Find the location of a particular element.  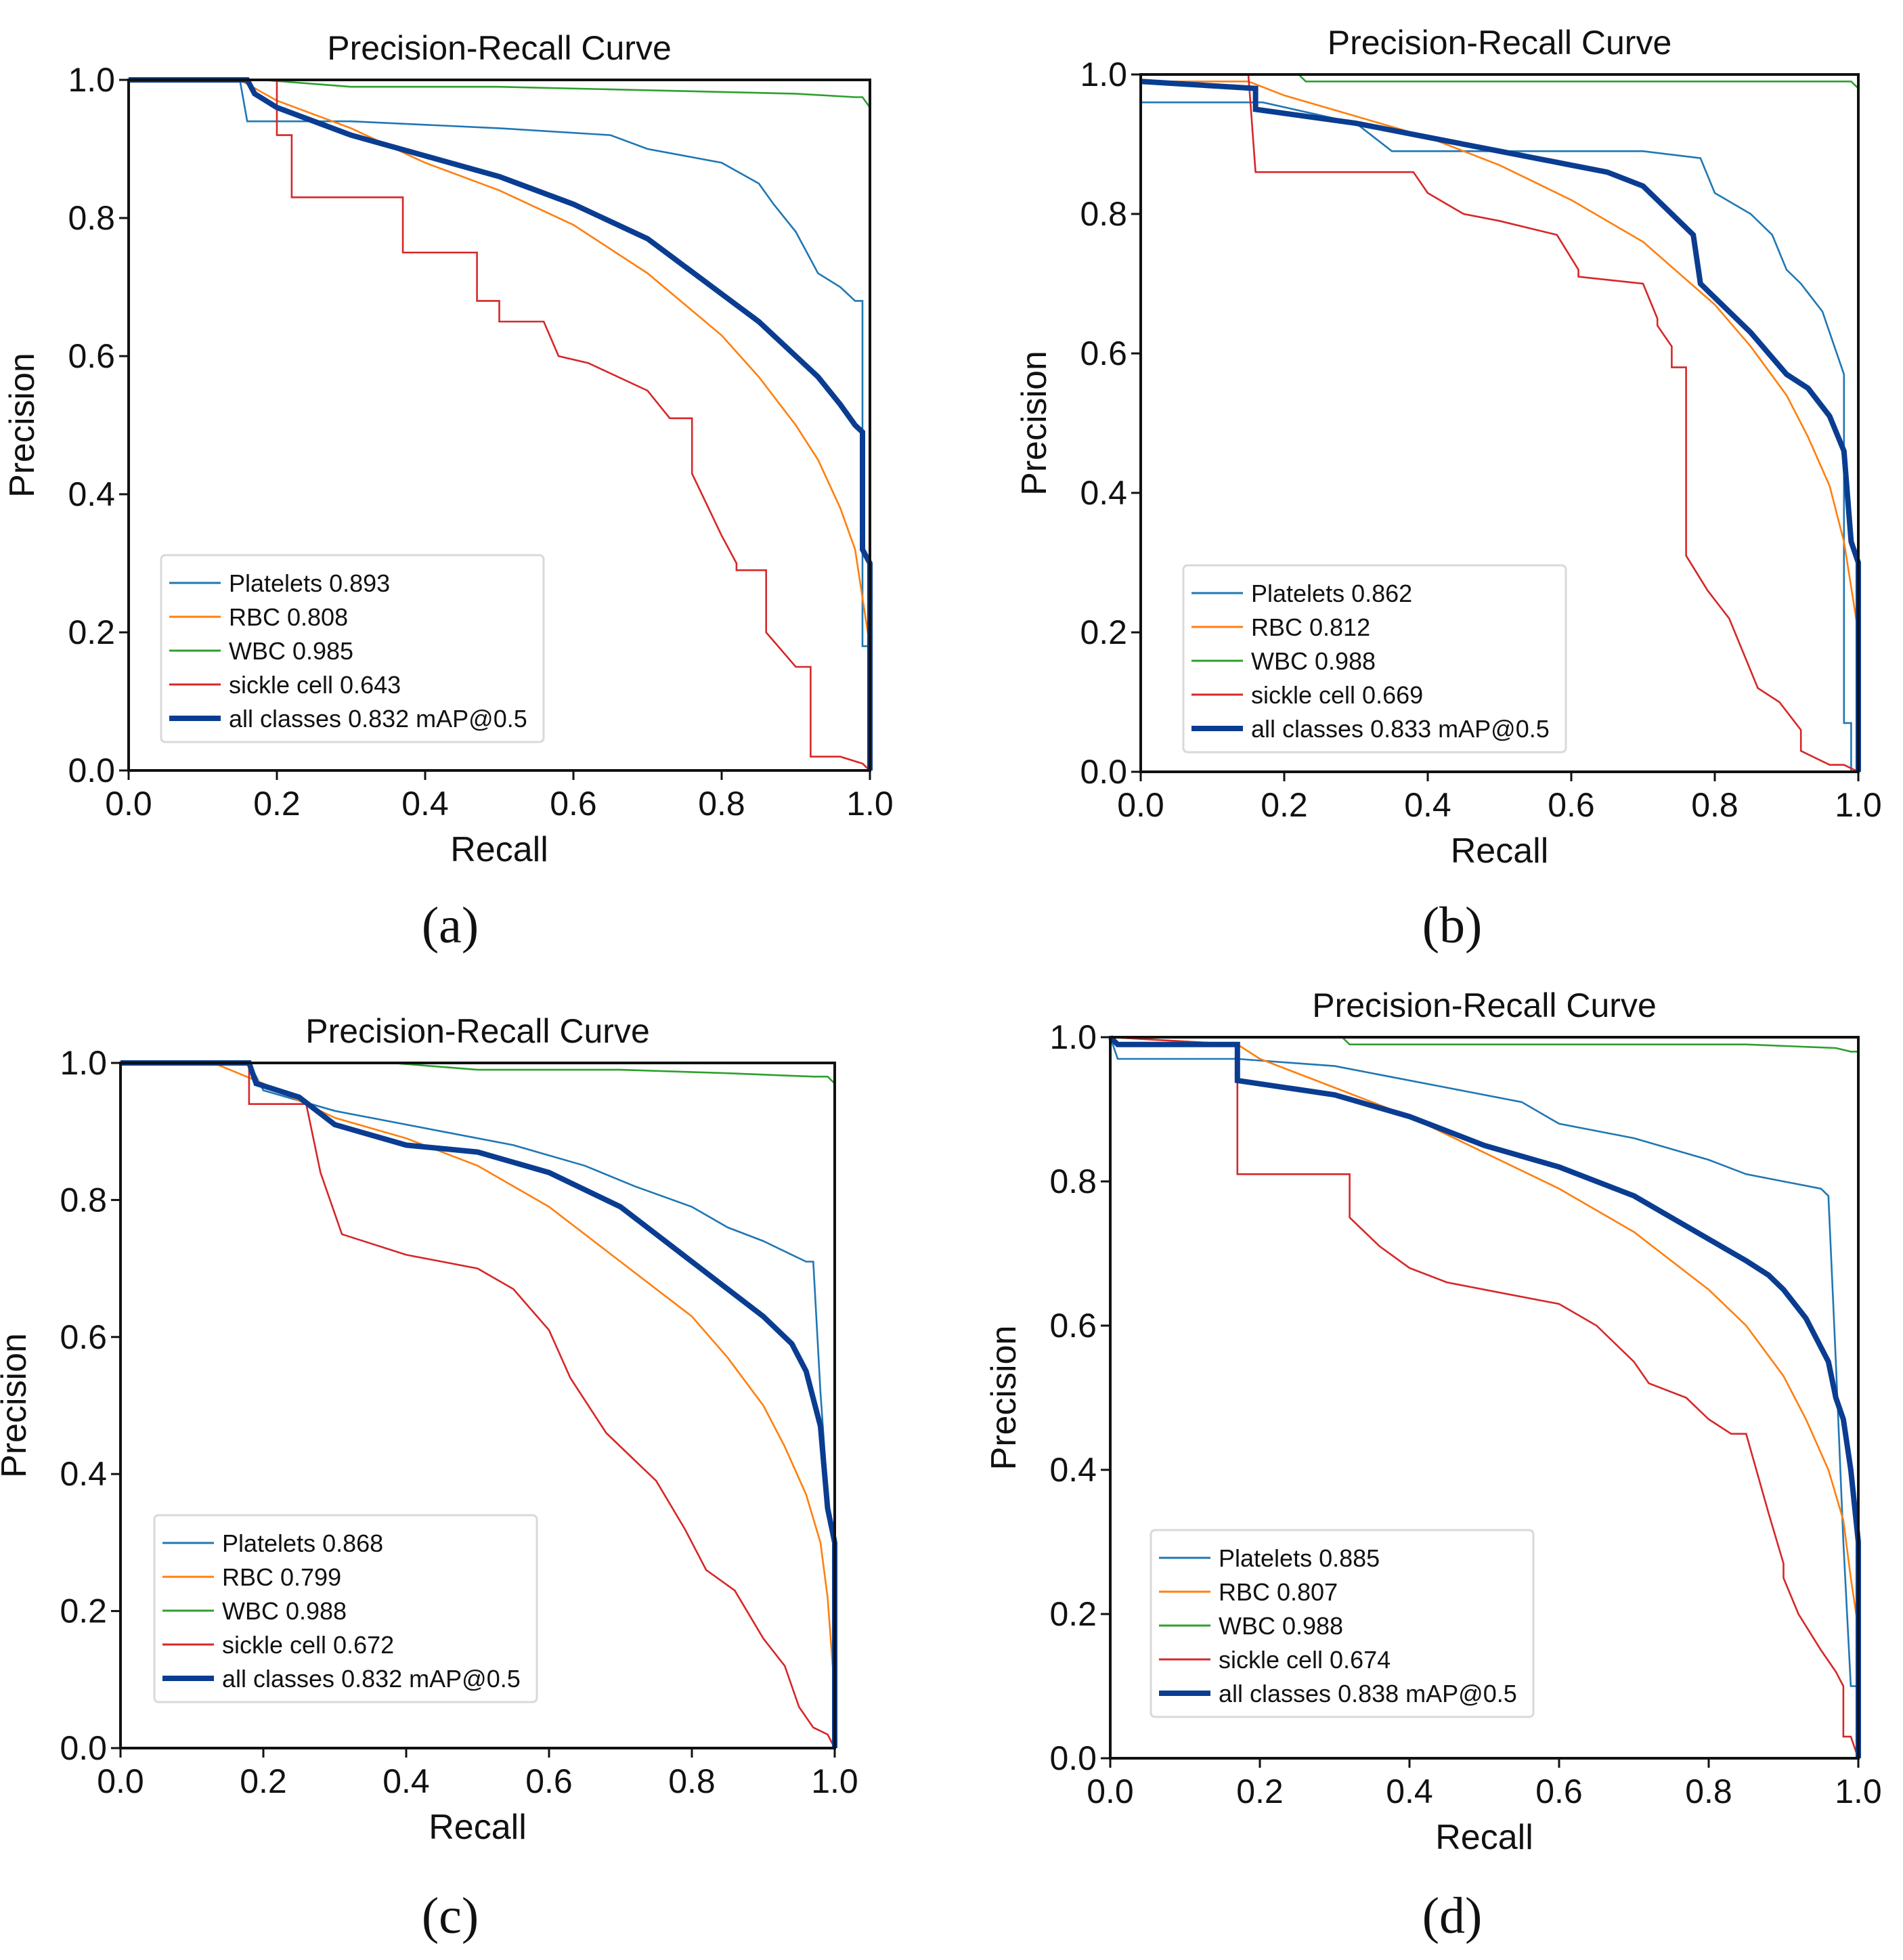

legend-label-all-classes: all classes 0.833 mAP@0.5 is located at coordinates (1400, 729).